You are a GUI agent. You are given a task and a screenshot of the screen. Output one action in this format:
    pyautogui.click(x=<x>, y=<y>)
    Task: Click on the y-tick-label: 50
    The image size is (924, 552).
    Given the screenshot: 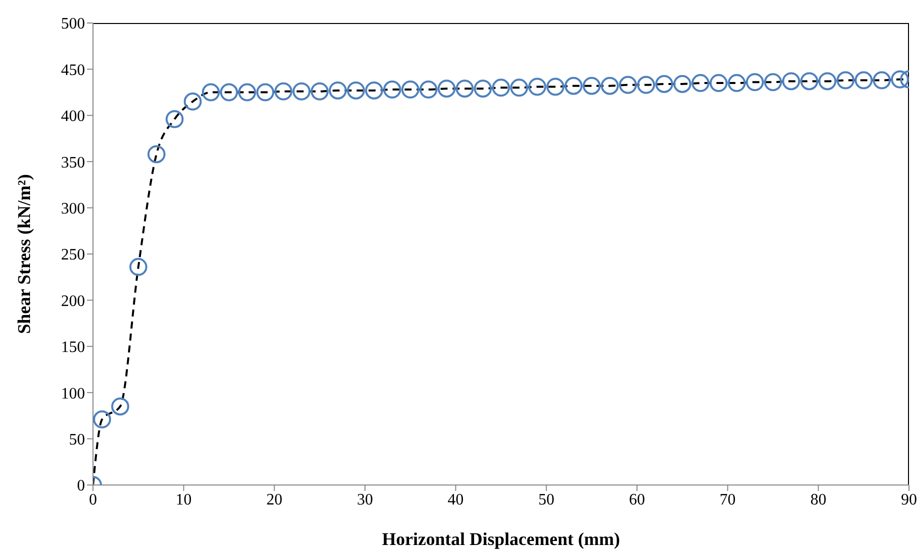 What is the action you would take?
    pyautogui.click(x=77, y=439)
    